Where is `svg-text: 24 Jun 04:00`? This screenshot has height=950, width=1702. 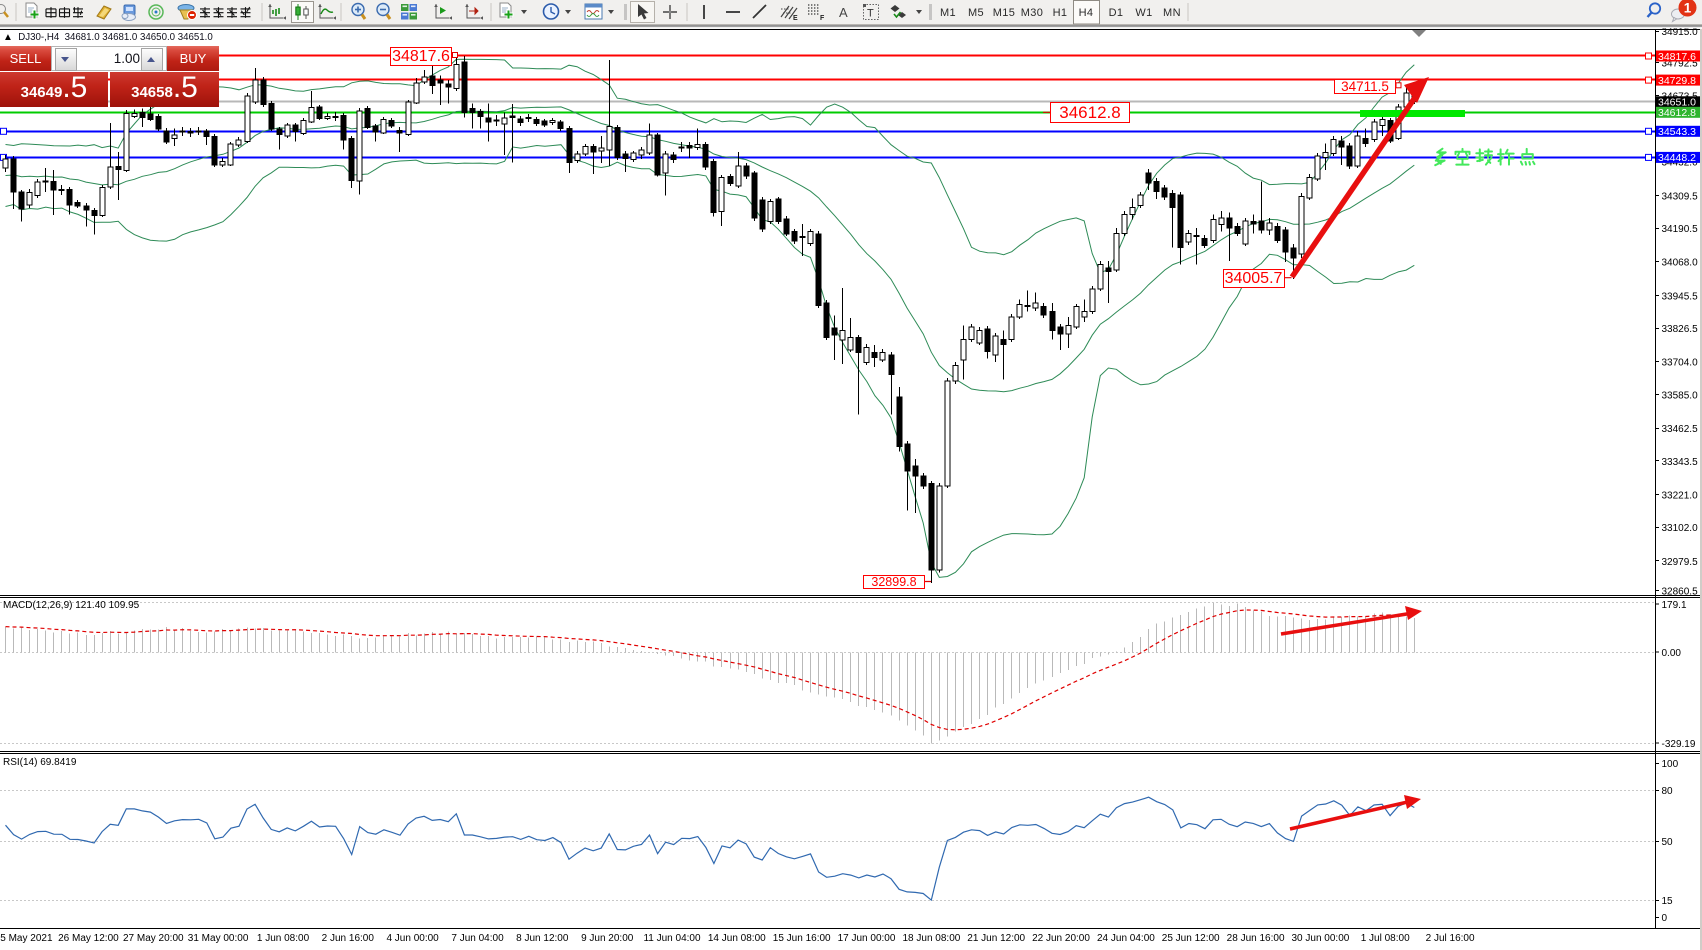 svg-text: 24 Jun 04:00 is located at coordinates (1126, 938).